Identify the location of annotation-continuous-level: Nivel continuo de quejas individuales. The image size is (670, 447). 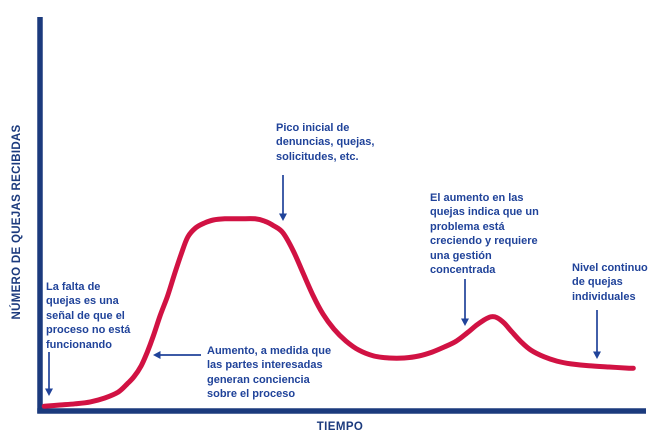
(610, 282).